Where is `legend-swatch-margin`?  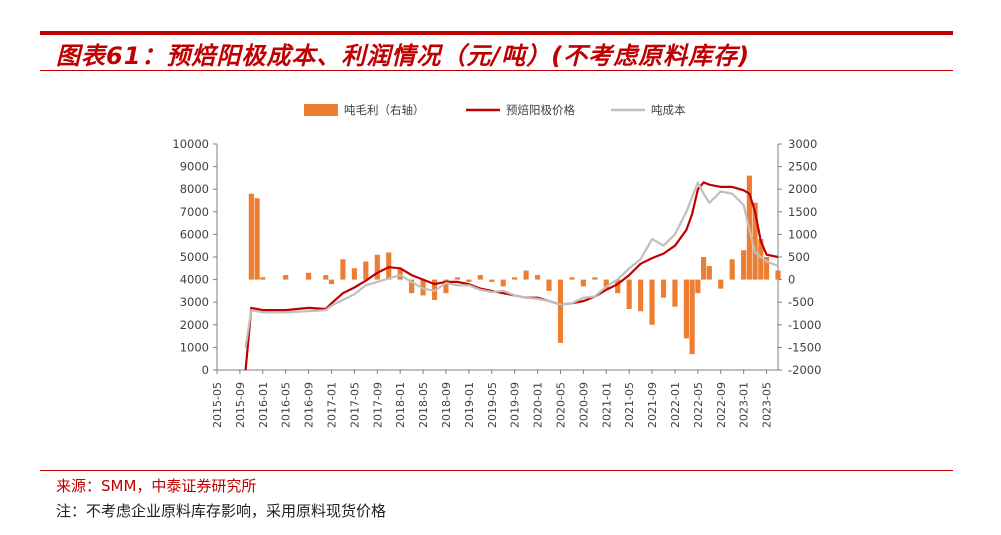
legend-swatch-margin is located at coordinates (321, 110).